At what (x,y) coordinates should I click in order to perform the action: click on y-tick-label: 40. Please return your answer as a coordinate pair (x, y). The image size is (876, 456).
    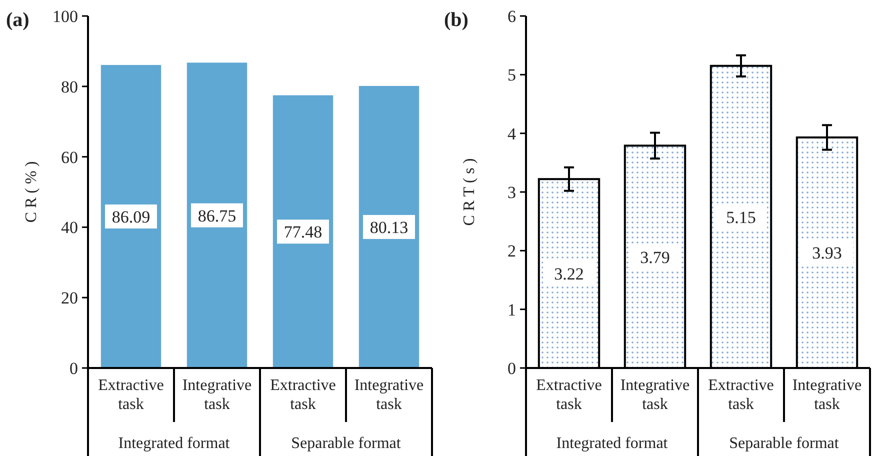
    Looking at the image, I should click on (69, 228).